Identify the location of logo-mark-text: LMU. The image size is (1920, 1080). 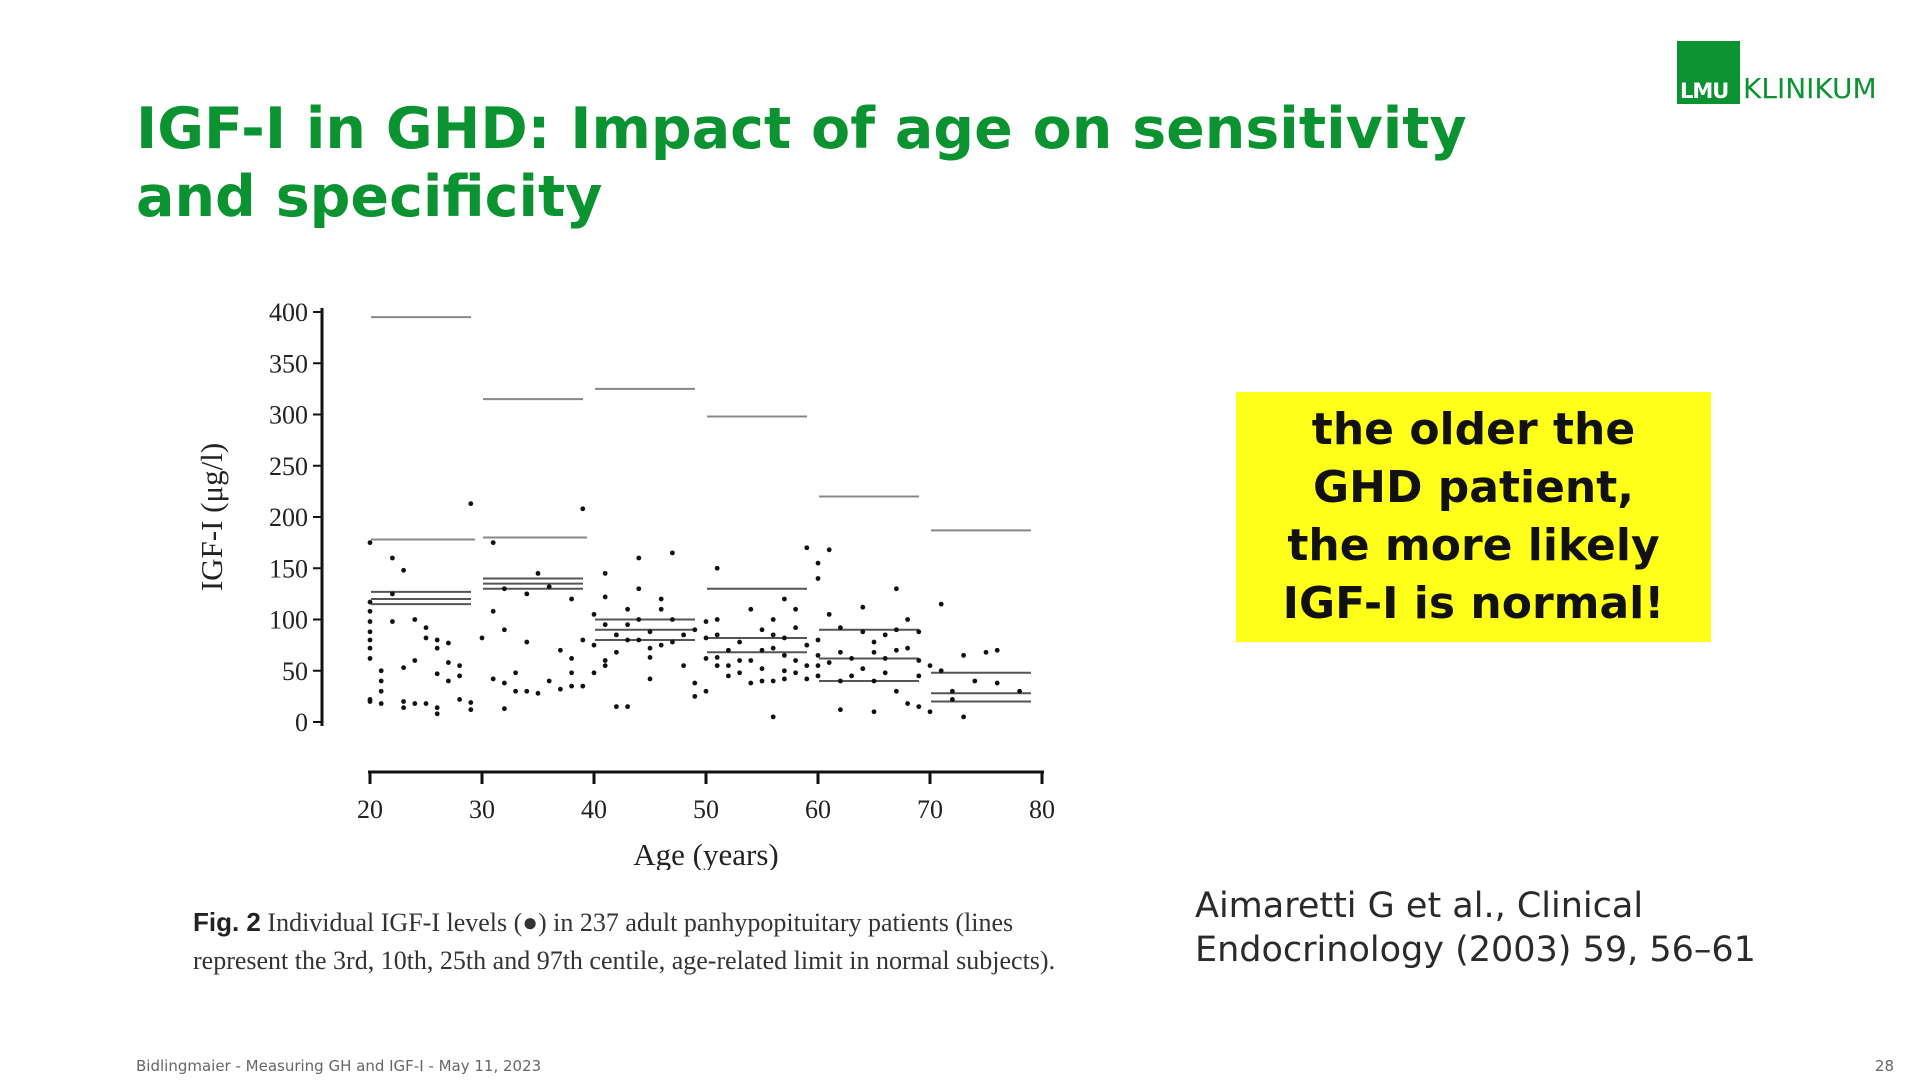
(1704, 91).